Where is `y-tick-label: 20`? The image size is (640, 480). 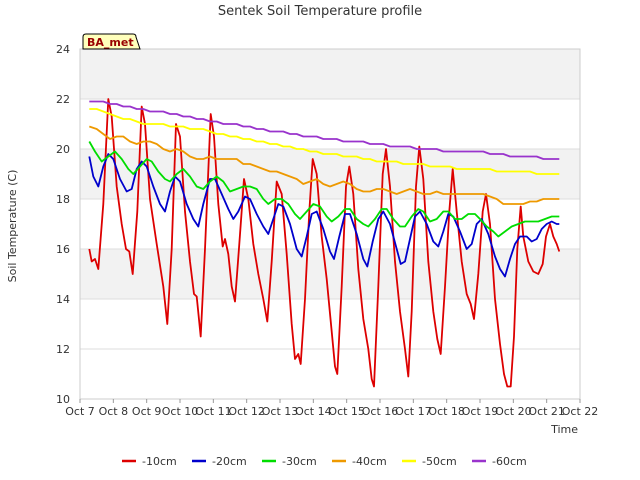
y-tick-label: 20 is located at coordinates (63, 149).